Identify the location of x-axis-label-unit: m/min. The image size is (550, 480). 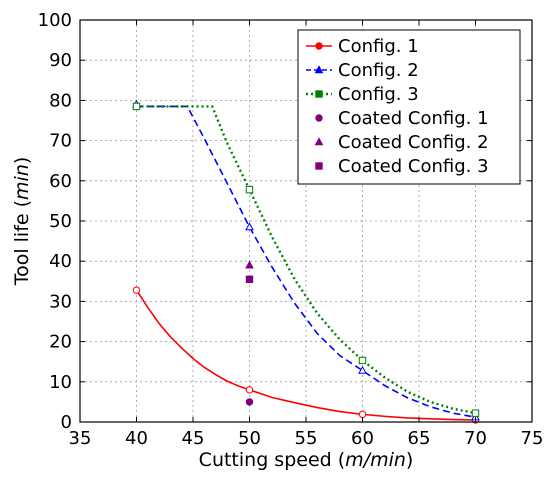
(375, 460).